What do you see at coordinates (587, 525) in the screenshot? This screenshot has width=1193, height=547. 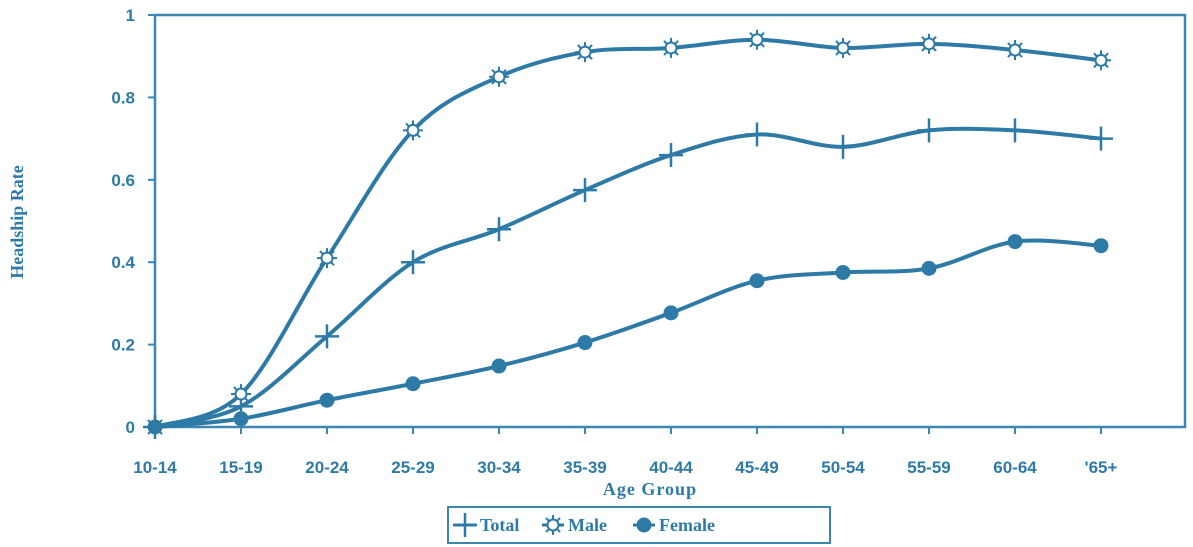 I see `legend-label: Male` at bounding box center [587, 525].